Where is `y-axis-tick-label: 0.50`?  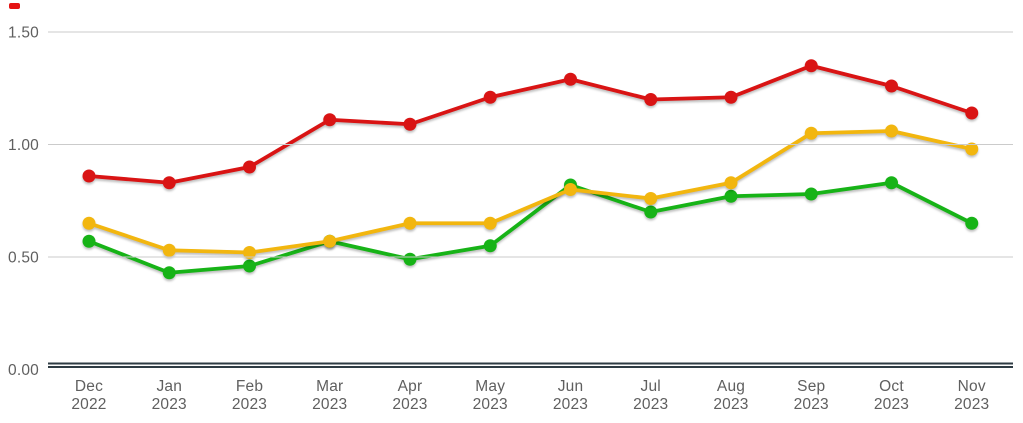
y-axis-tick-label: 0.50 is located at coordinates (23, 258).